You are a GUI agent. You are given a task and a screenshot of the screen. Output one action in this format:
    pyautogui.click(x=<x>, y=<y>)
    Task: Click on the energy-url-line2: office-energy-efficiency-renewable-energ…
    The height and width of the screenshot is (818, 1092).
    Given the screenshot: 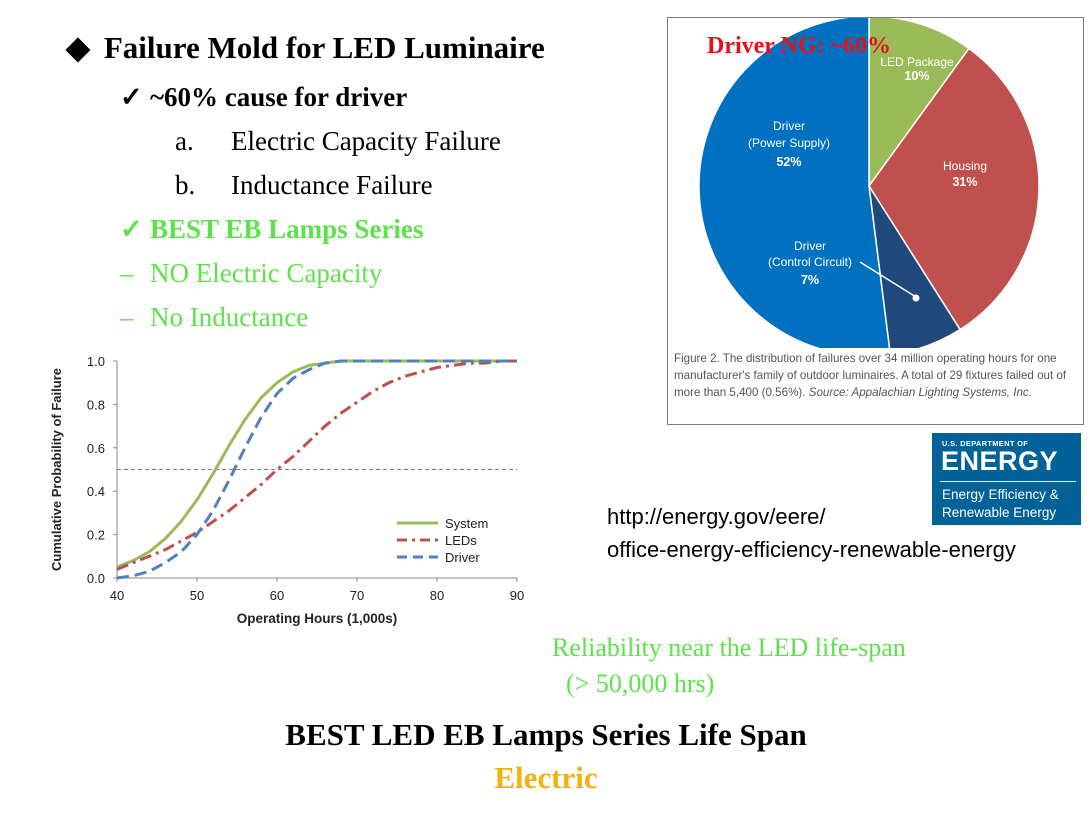 What is the action you would take?
    pyautogui.click(x=811, y=549)
    